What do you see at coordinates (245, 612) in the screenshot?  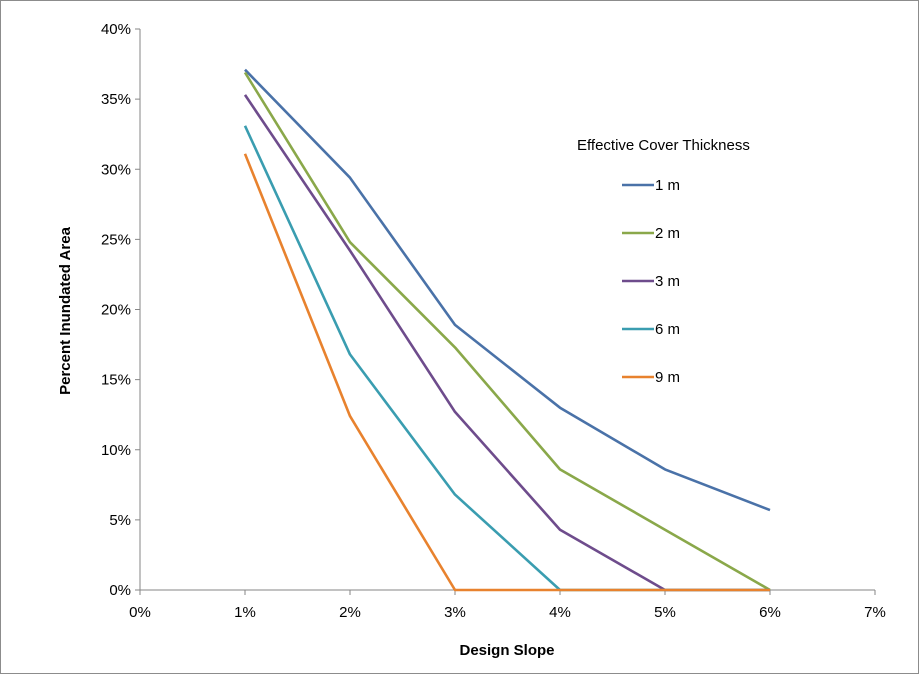 I see `x-tick-label: 1%` at bounding box center [245, 612].